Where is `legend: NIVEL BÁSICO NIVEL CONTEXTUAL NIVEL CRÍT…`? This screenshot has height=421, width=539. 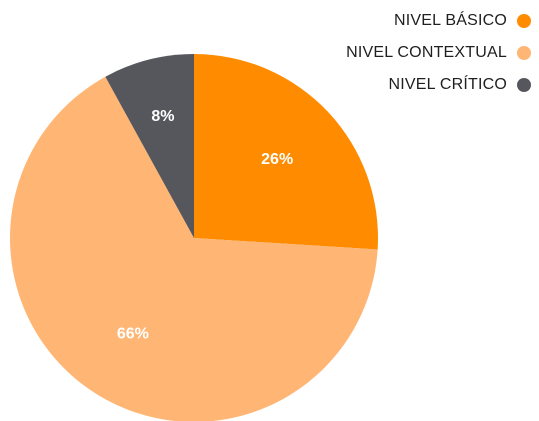 legend: NIVEL BÁSICO NIVEL CONTEXTUAL NIVEL CRÍT… is located at coordinates (438, 53).